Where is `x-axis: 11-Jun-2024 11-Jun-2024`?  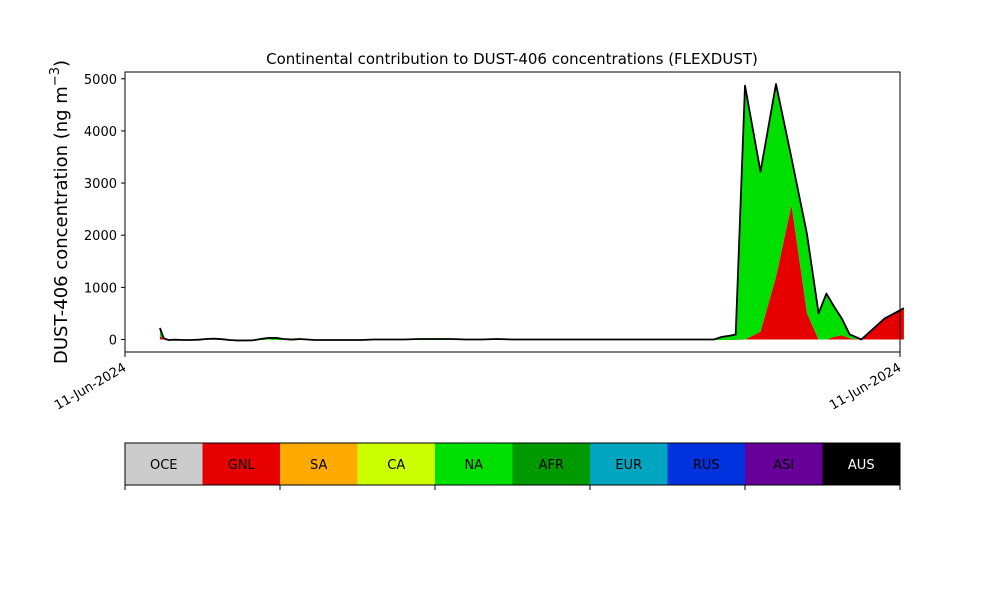 x-axis: 11-Jun-2024 11-Jun-2024 is located at coordinates (478, 382).